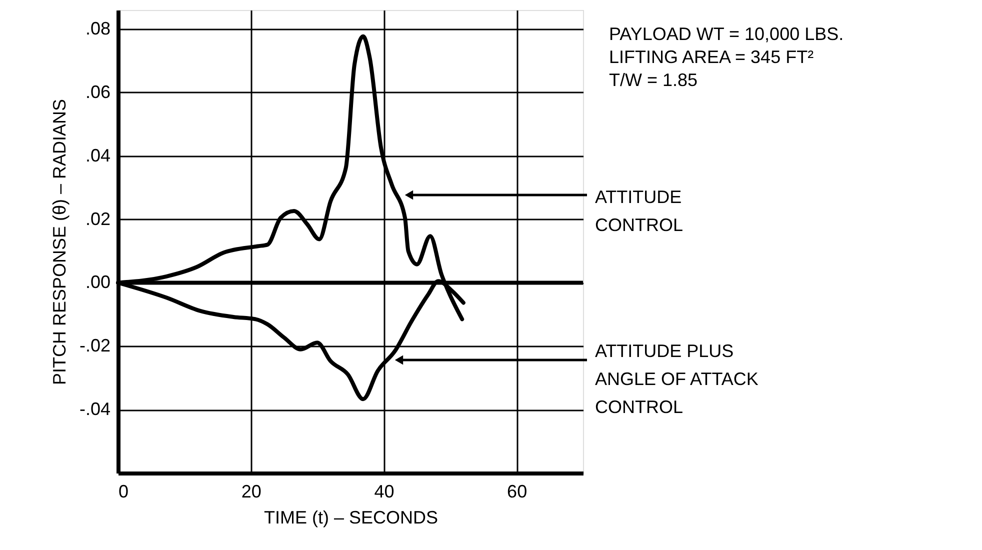 The image size is (982, 550). What do you see at coordinates (94, 346) in the screenshot?
I see `y-tick-label: -.02` at bounding box center [94, 346].